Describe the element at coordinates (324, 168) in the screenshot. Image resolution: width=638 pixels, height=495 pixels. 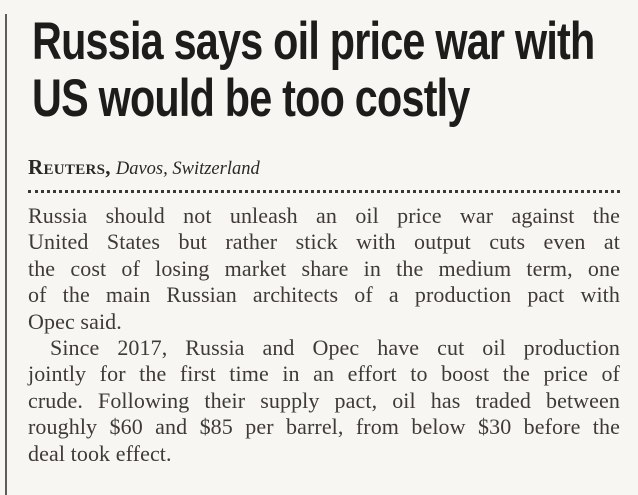
I see `byline: Reuters, Davos, Switzerland` at that location.